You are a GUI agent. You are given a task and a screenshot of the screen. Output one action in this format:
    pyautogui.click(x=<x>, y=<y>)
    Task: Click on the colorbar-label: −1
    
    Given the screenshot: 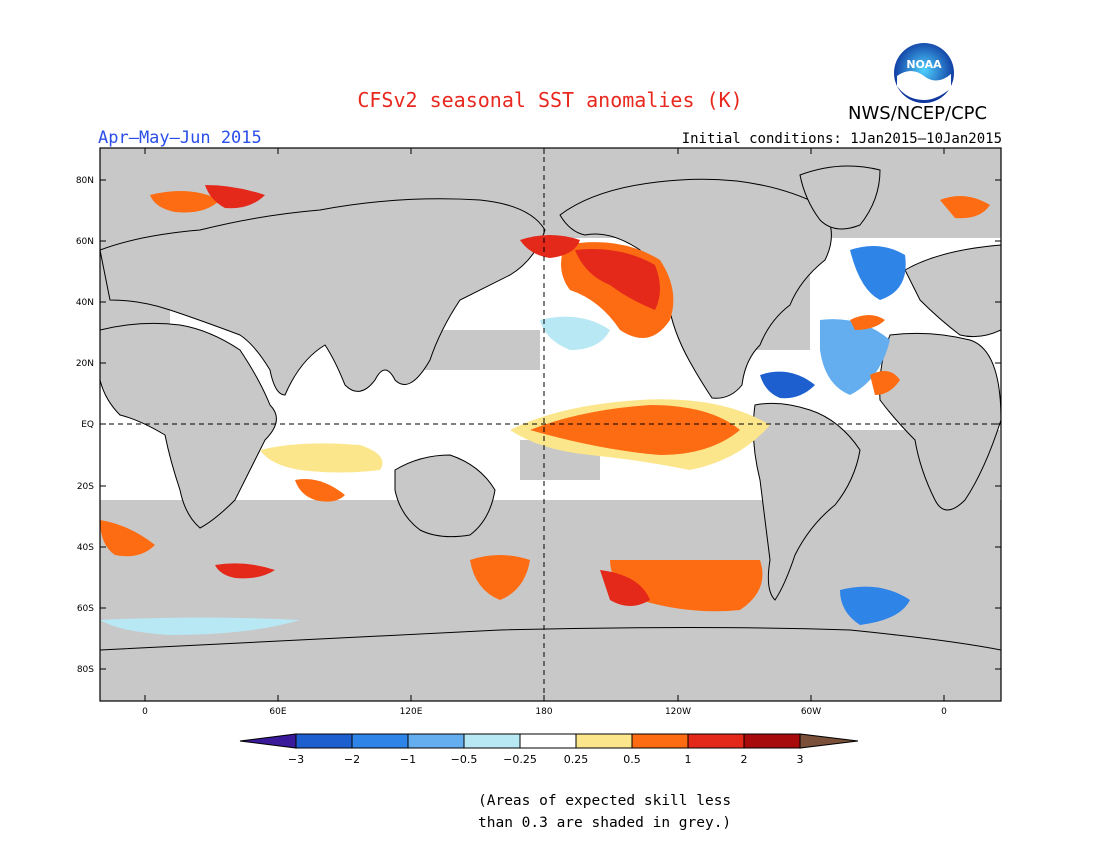 What is the action you would take?
    pyautogui.click(x=408, y=759)
    